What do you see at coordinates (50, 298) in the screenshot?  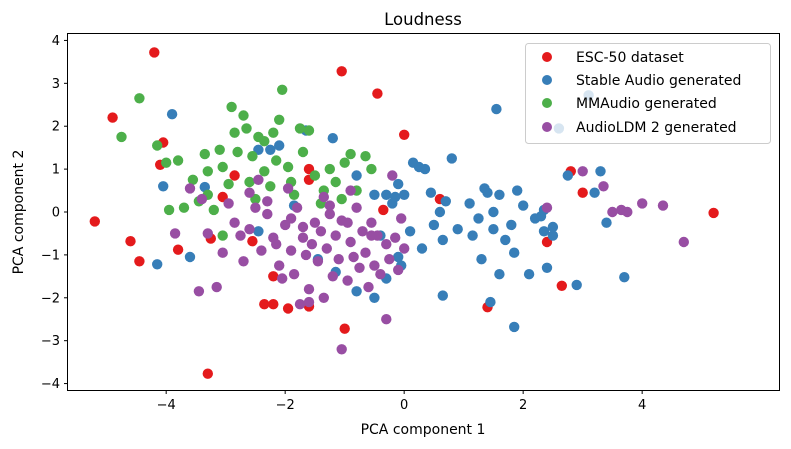 I see `y-tick-label-2: −2` at bounding box center [50, 298].